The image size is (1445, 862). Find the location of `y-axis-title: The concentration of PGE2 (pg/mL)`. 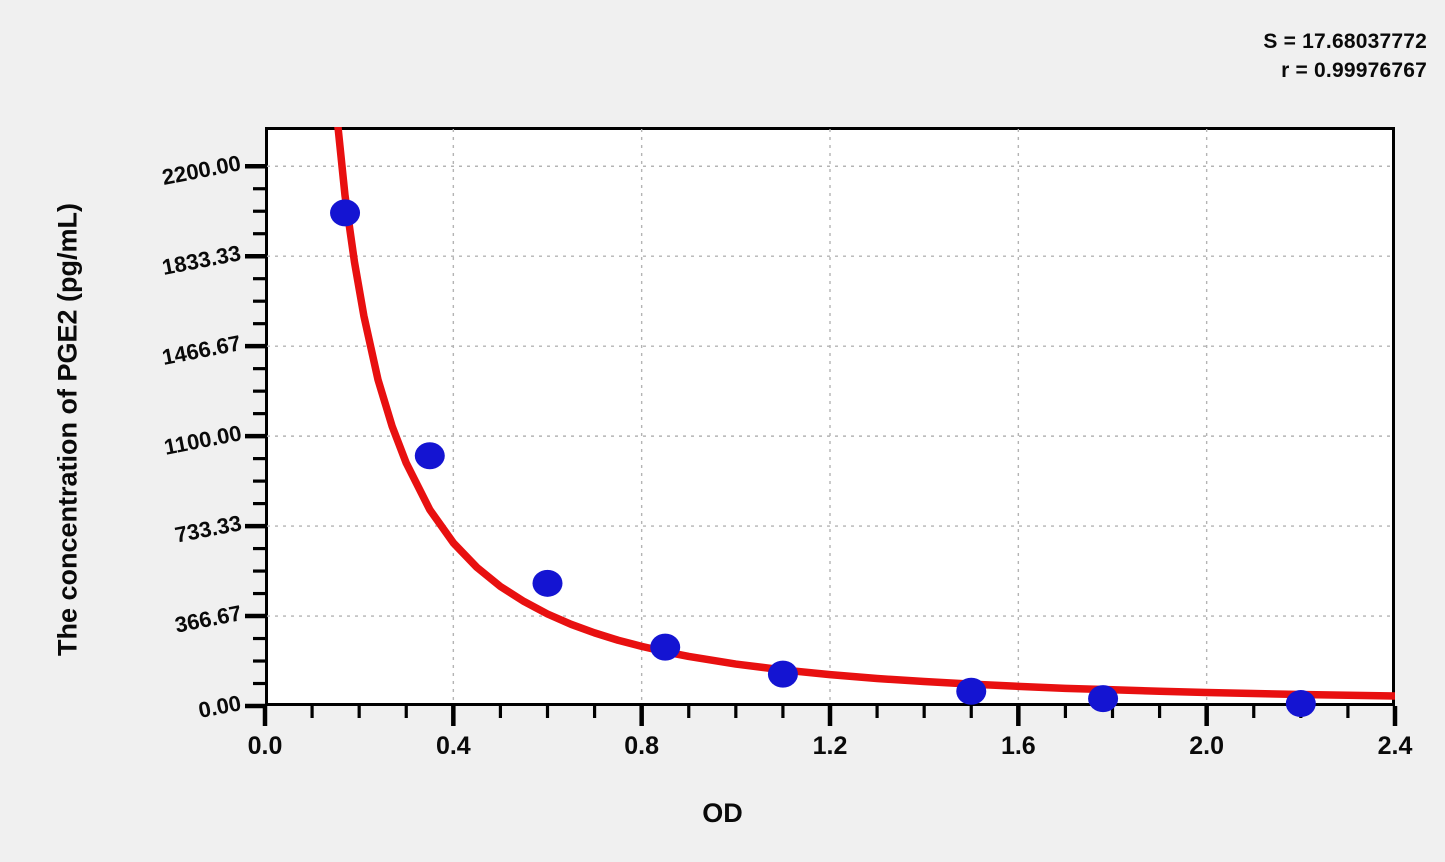

y-axis-title: The concentration of PGE2 (pg/mL) is located at coordinates (67, 430).